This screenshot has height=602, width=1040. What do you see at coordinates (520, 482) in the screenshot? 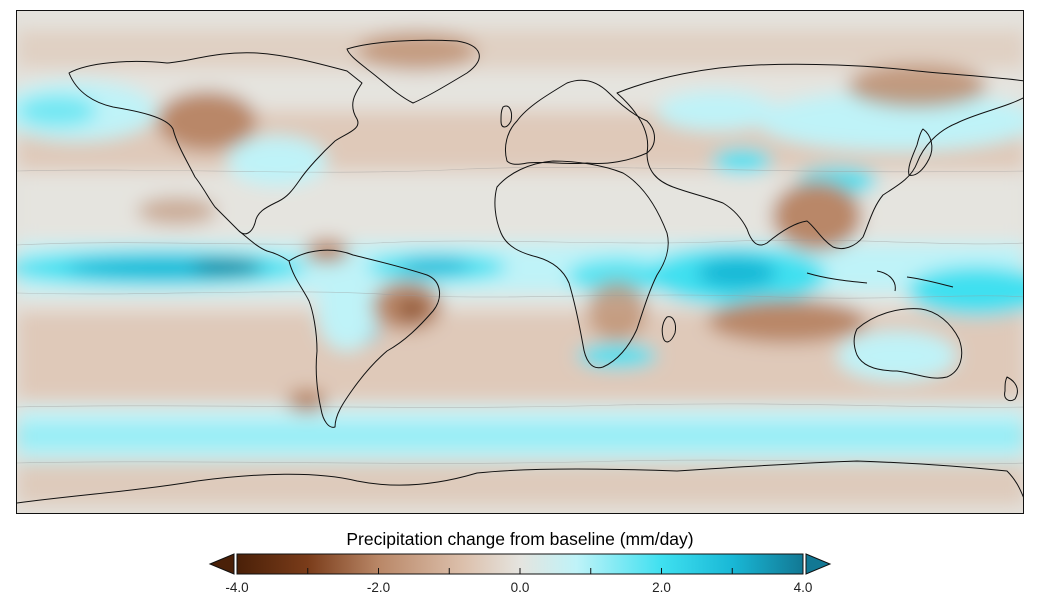
I see `coastline-antarctica` at bounding box center [520, 482].